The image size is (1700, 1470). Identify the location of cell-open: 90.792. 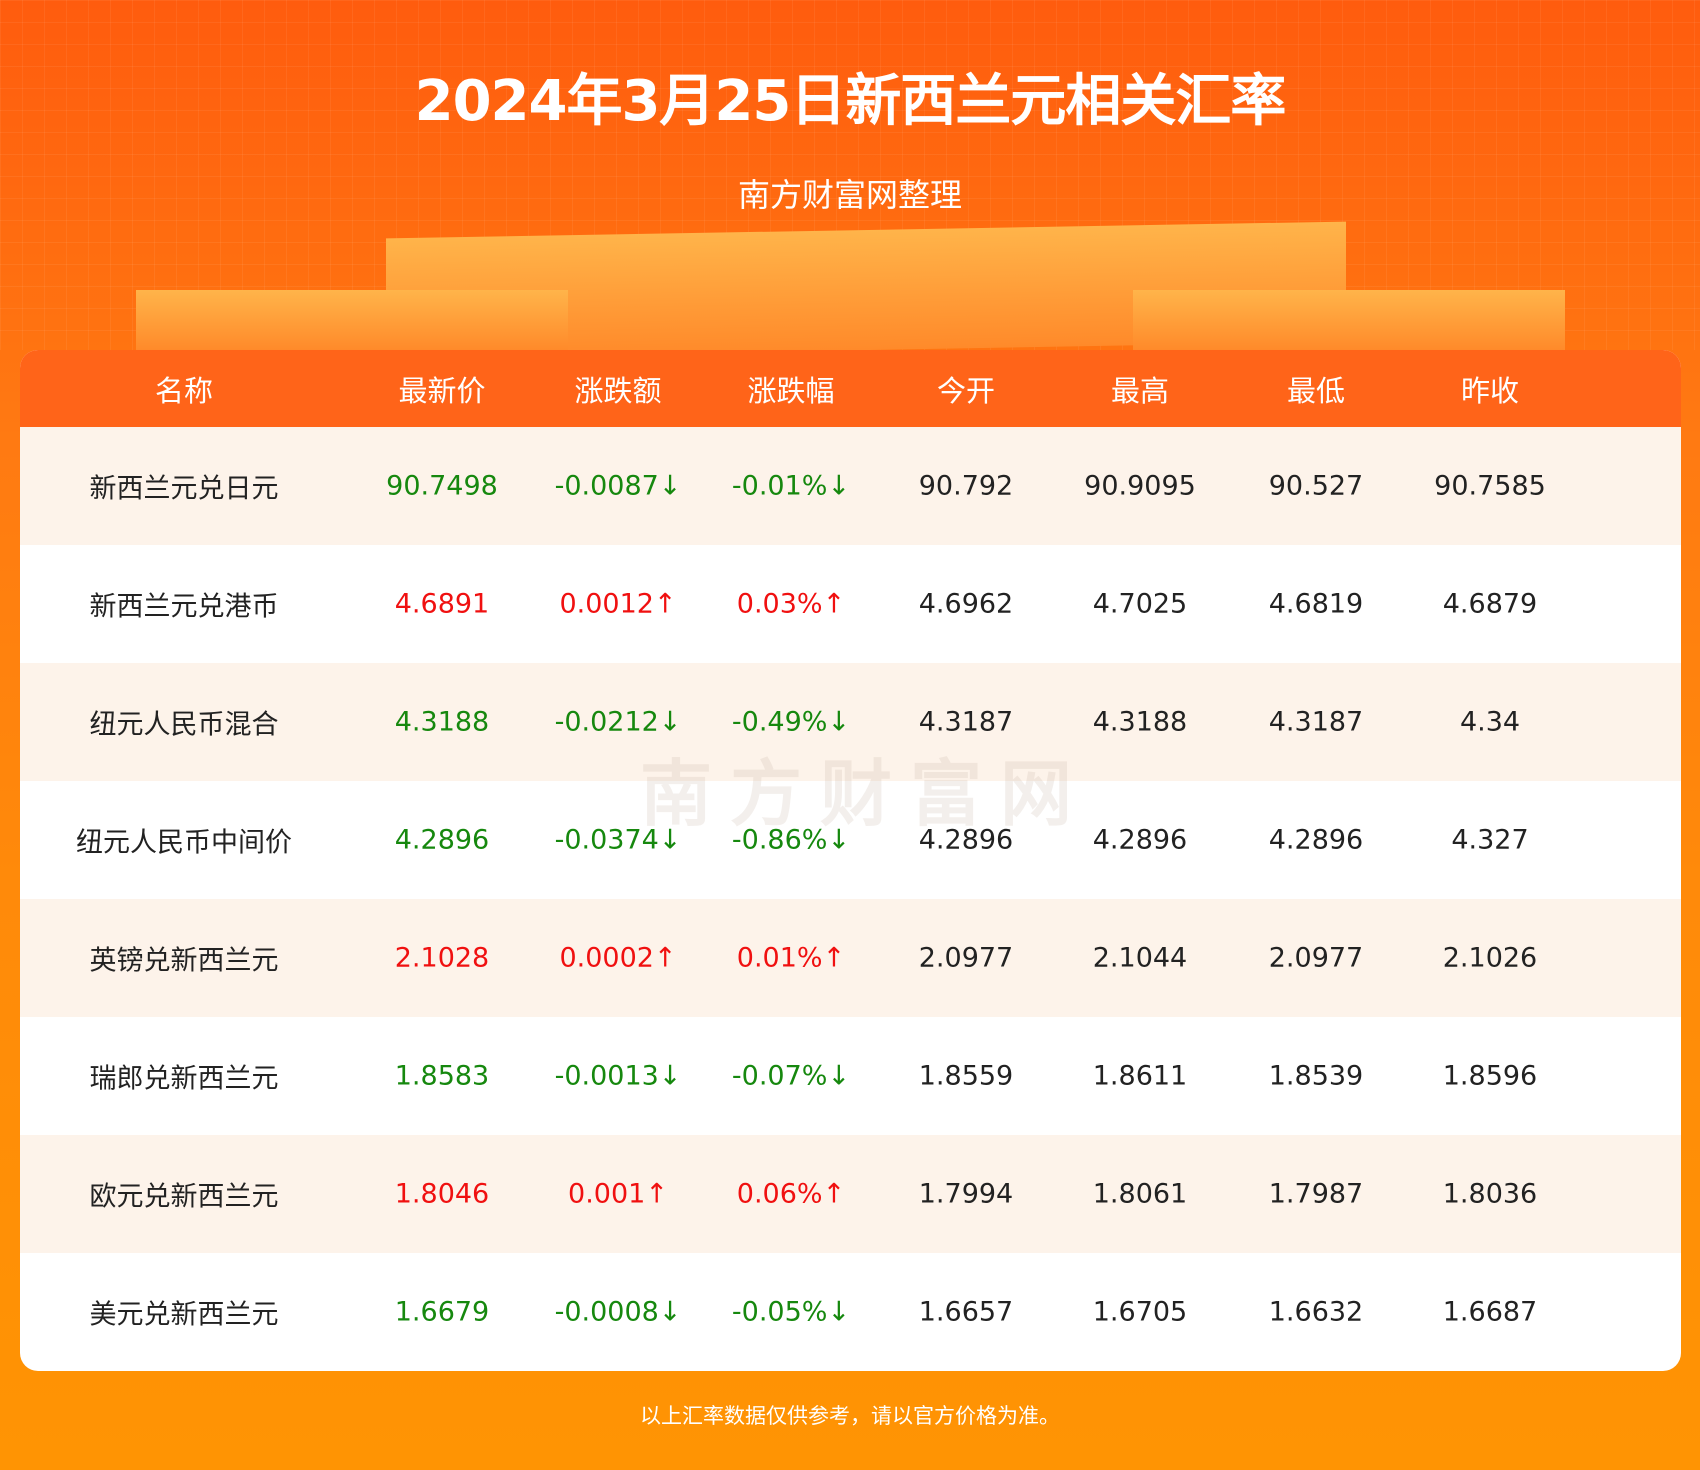
(966, 486).